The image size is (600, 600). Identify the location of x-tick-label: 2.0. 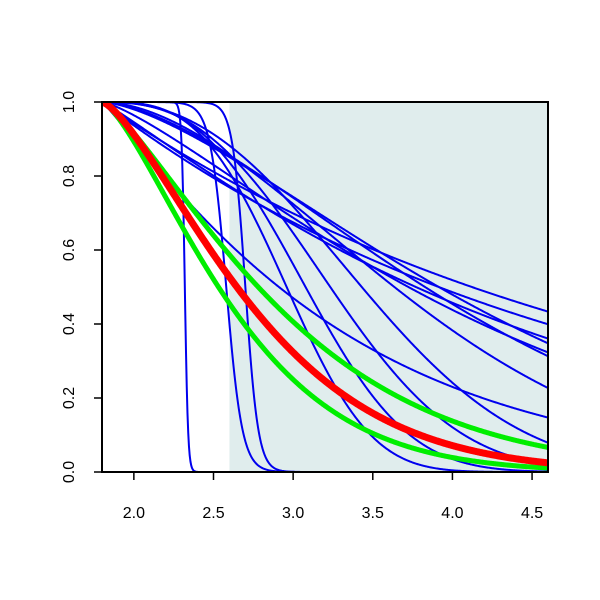
(134, 513).